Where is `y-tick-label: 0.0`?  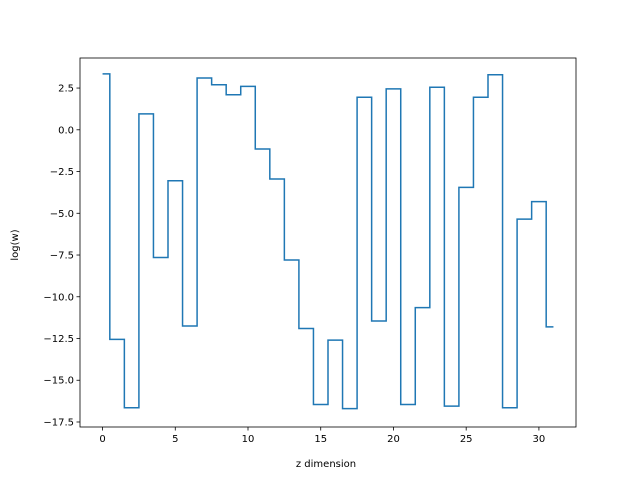 y-tick-label: 0.0 is located at coordinates (66, 130).